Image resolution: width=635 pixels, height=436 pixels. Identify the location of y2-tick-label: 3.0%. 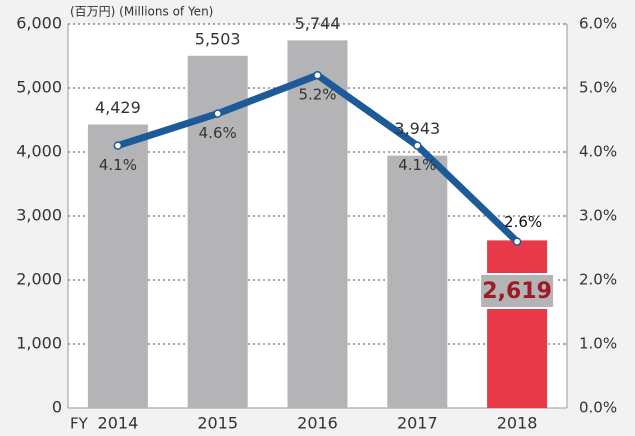
(598, 216).